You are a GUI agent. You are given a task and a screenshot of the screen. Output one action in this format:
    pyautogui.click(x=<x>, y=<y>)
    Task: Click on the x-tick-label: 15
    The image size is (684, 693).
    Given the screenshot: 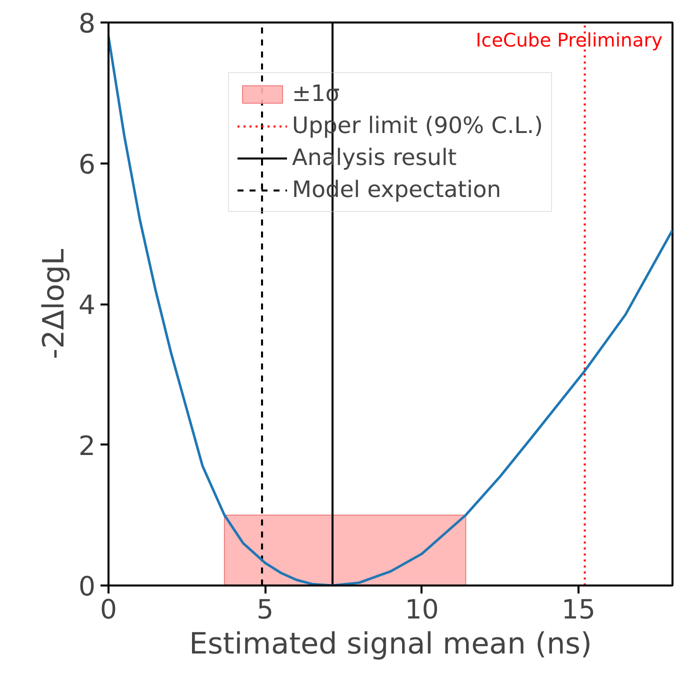 What is the action you would take?
    pyautogui.click(x=579, y=610)
    